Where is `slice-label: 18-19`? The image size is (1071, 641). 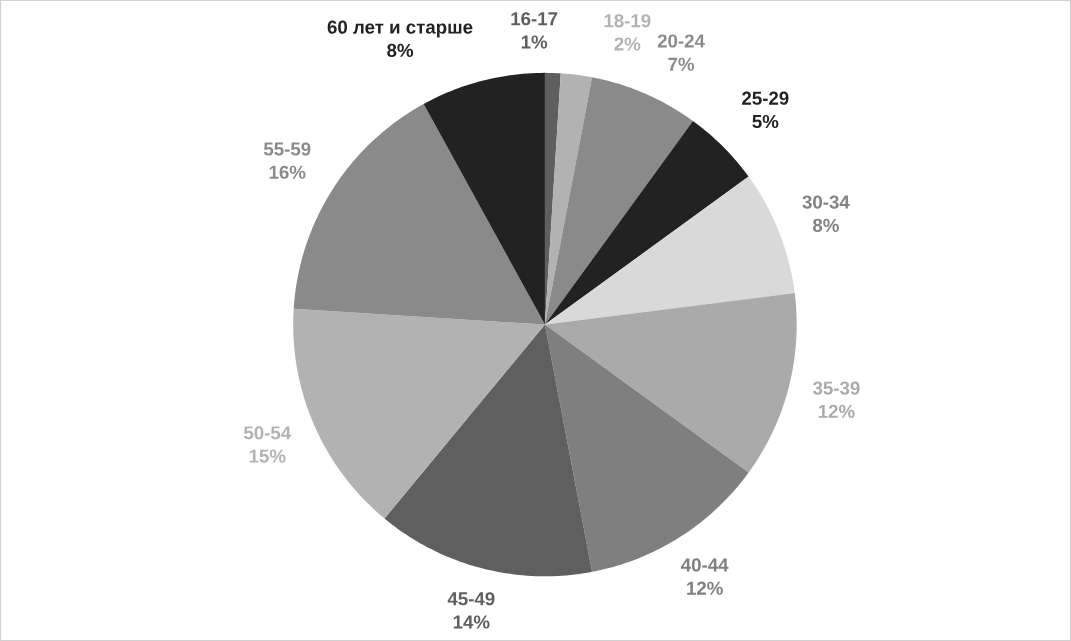
slice-label: 18-19 is located at coordinates (627, 21).